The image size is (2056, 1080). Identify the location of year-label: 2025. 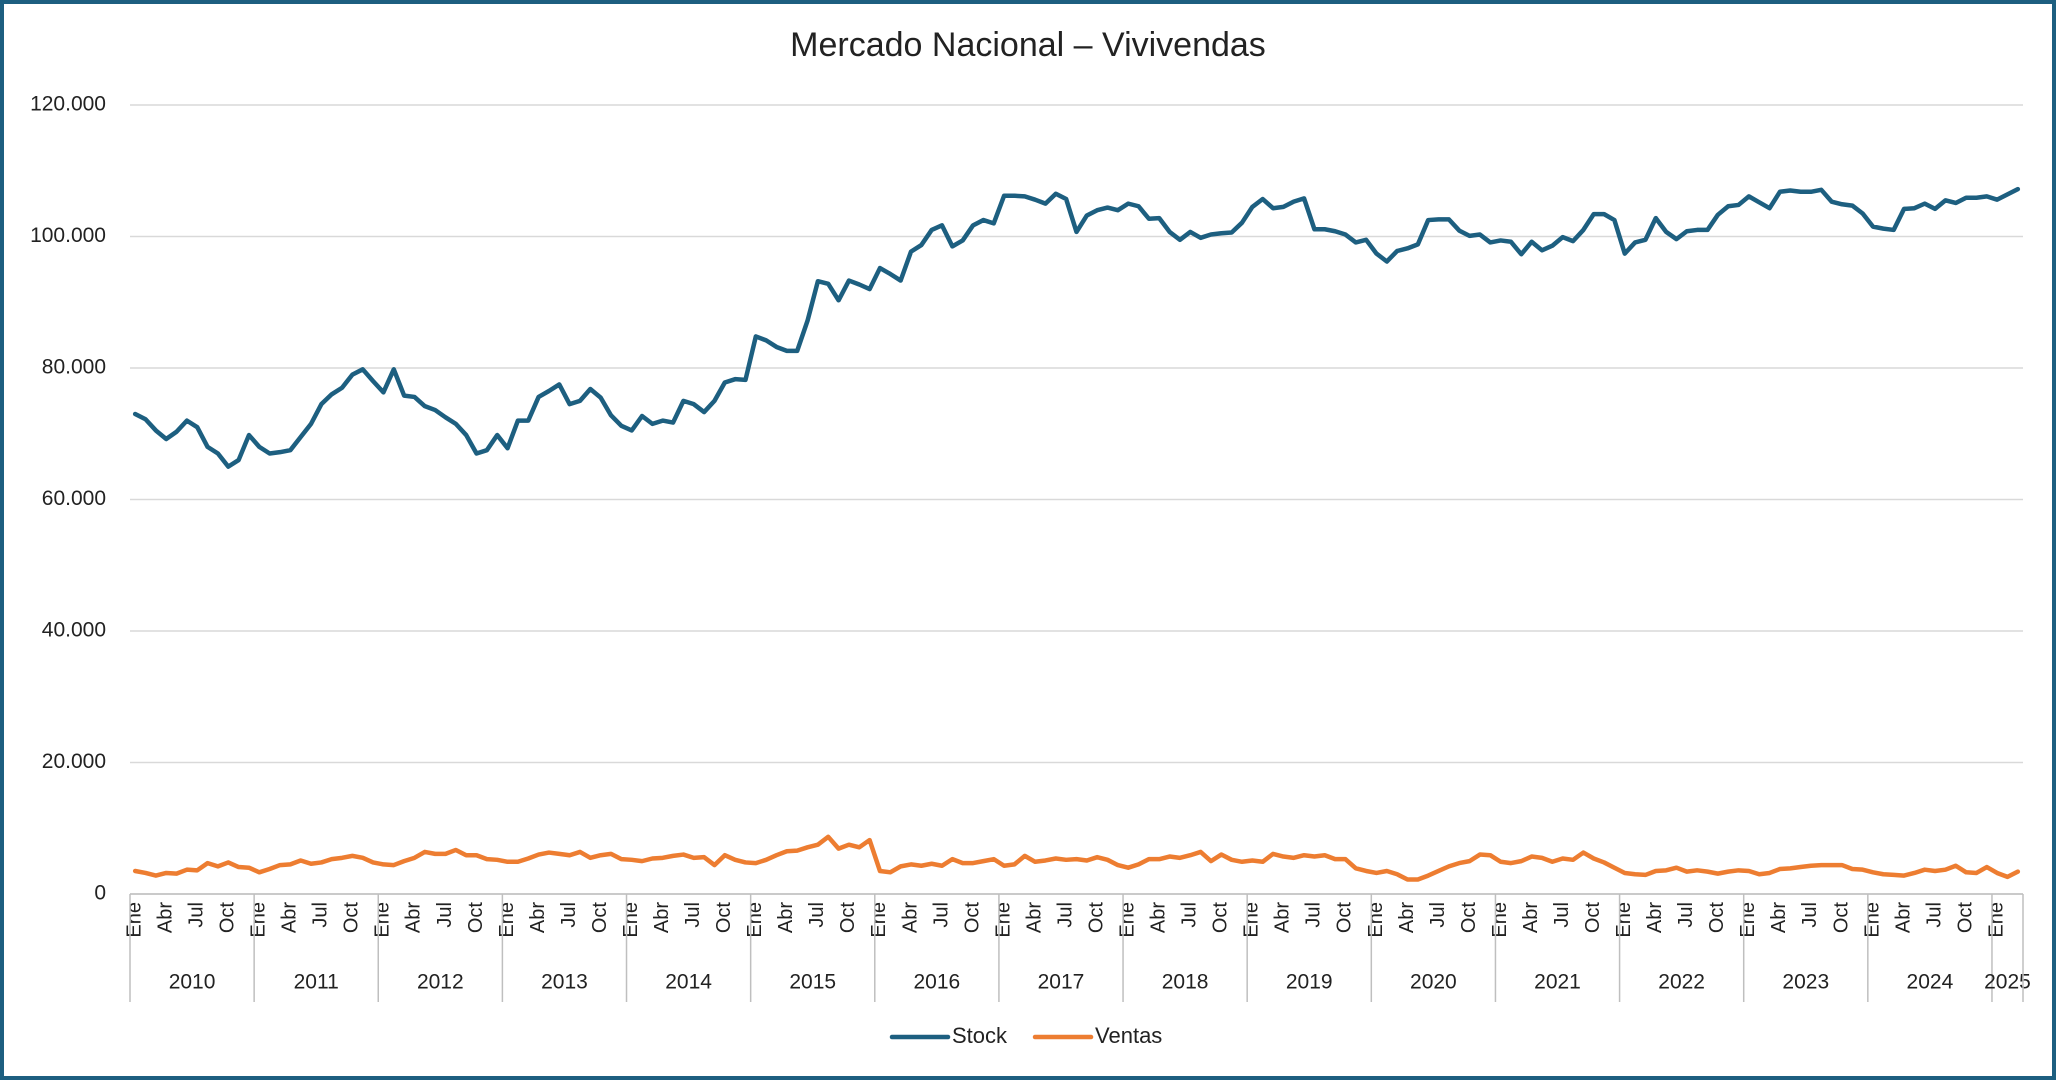
(2007, 982).